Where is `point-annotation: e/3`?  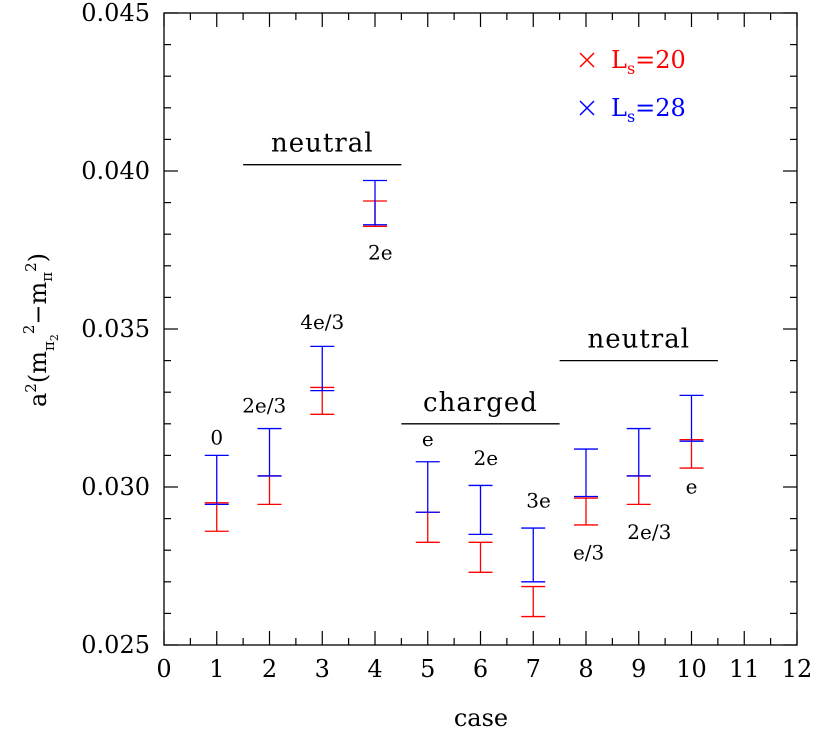 point-annotation: e/3 is located at coordinates (588, 553).